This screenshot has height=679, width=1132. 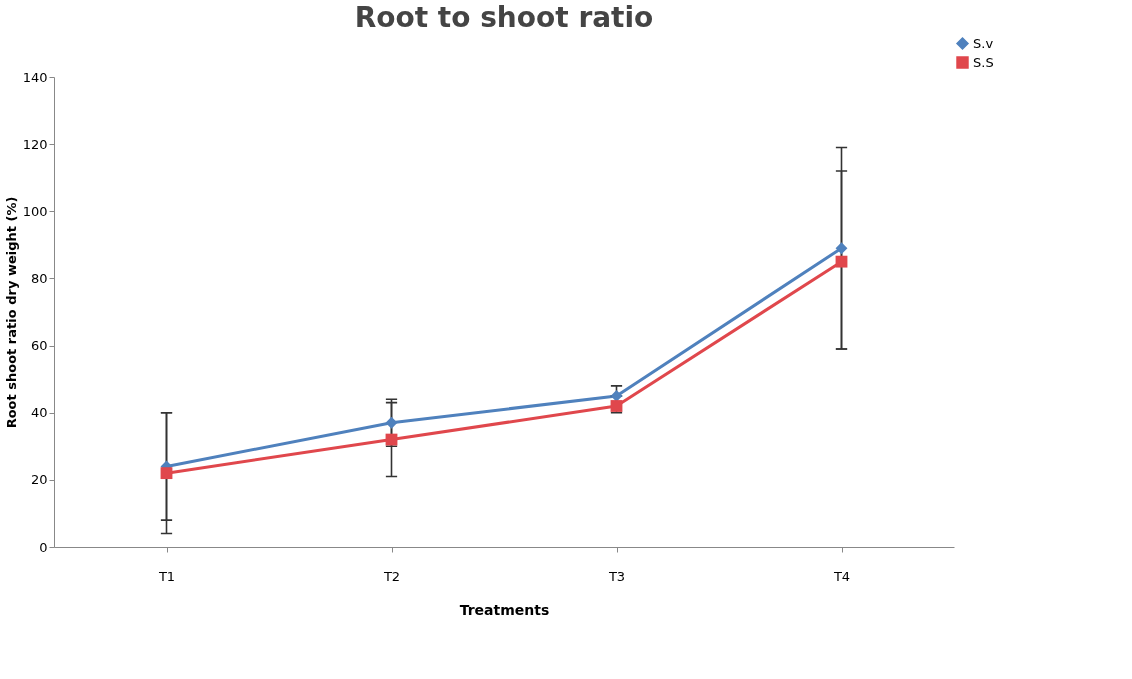 What do you see at coordinates (616, 576) in the screenshot?
I see `x-tick-label: T3` at bounding box center [616, 576].